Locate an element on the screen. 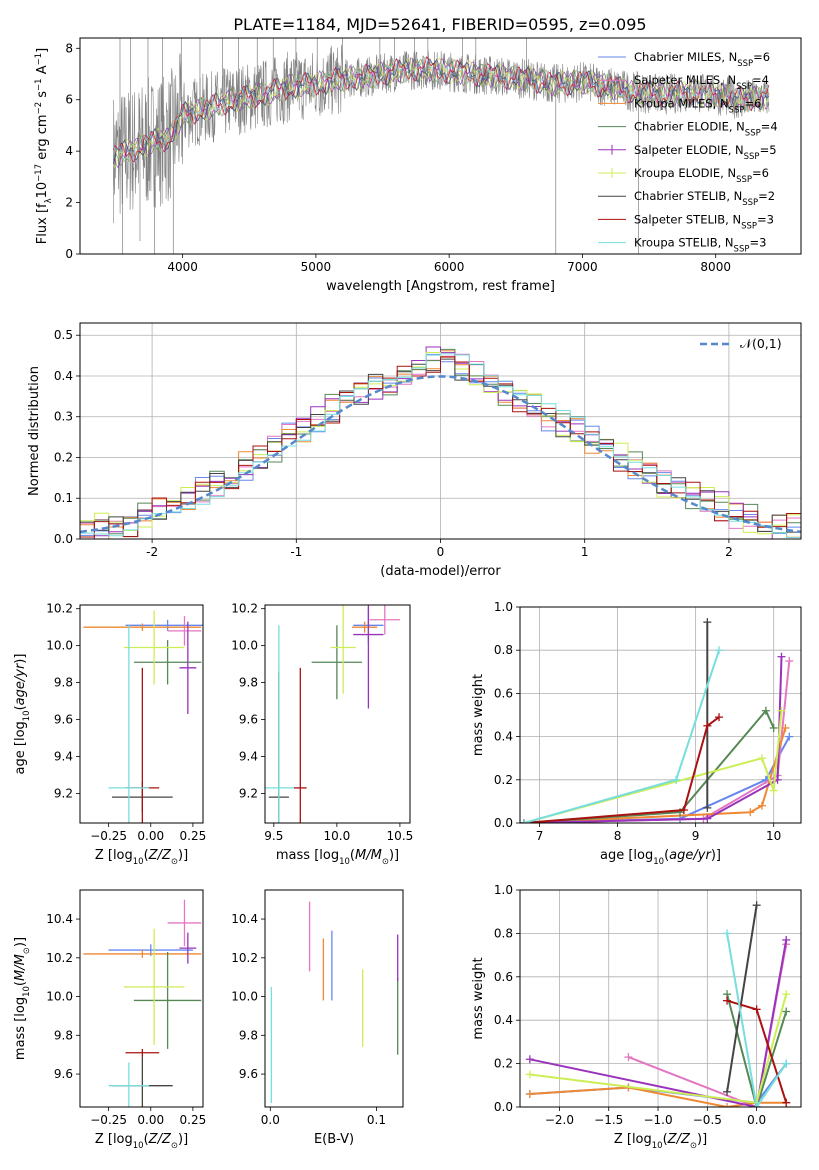  x-axis-label: age [log10(age/yr)] is located at coordinates (660, 857).